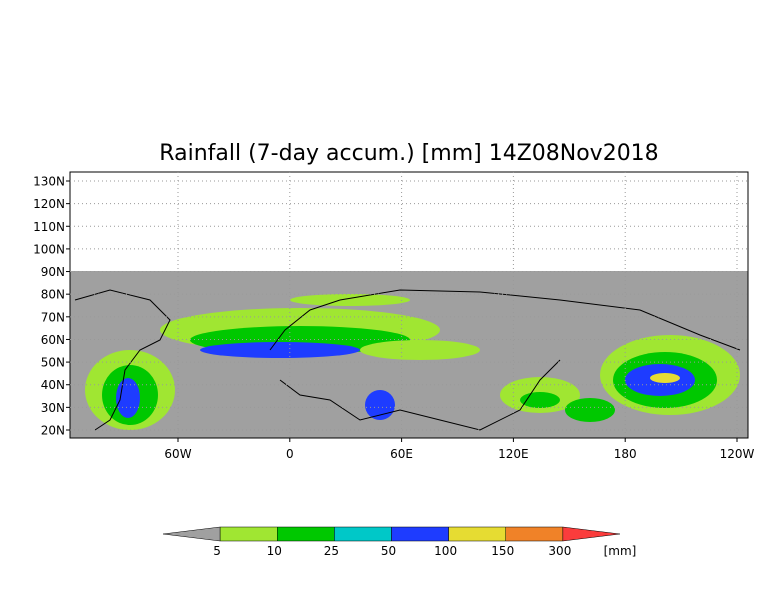  What do you see at coordinates (49, 204) in the screenshot?
I see `lat-label: 120N` at bounding box center [49, 204].